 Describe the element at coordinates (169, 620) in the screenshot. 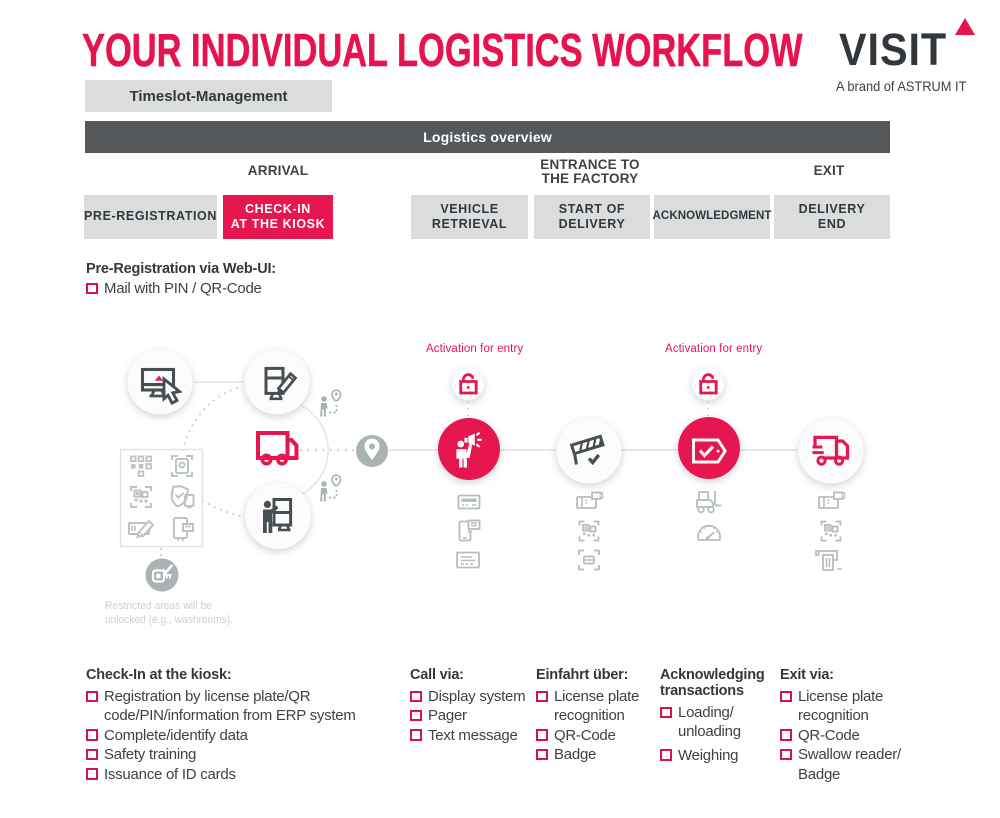

I see `svg-text: unlocked (e.g., washrooms).` at that location.